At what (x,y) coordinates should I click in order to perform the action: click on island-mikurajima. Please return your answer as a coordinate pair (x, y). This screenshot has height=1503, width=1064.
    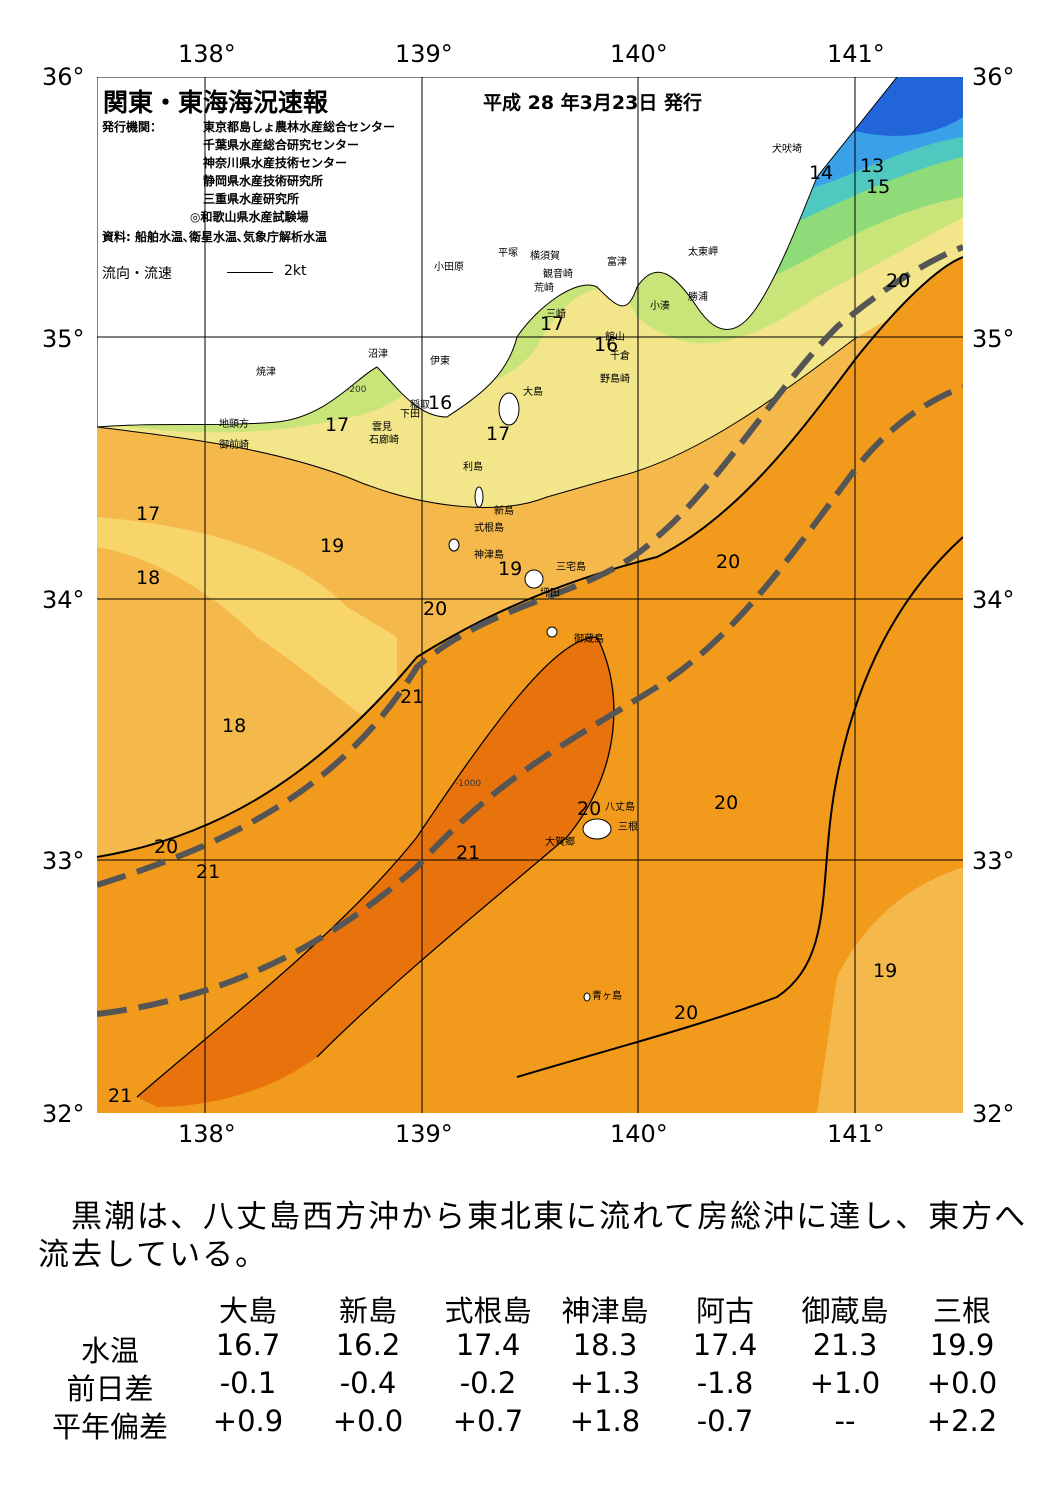
    Looking at the image, I should click on (552, 632).